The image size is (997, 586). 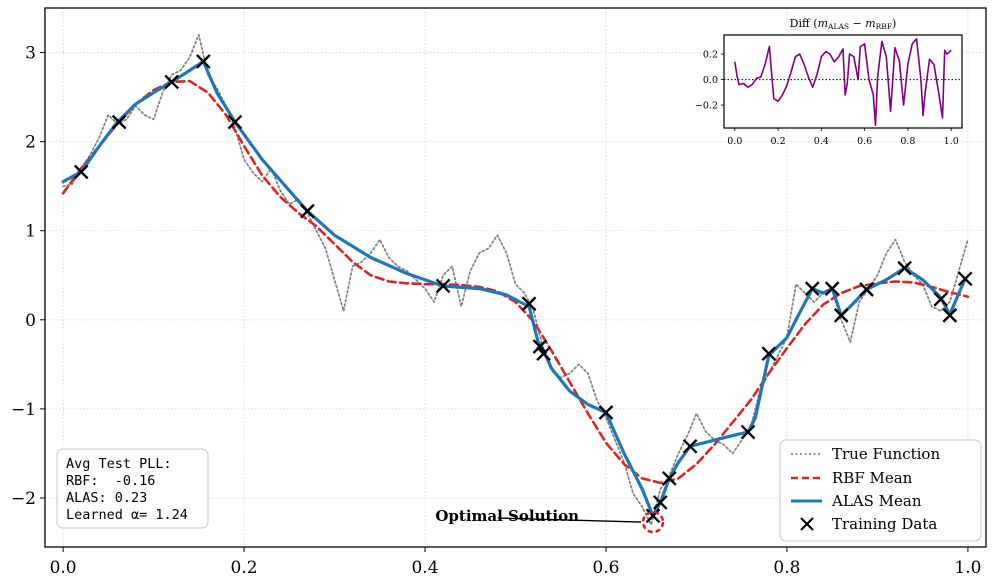 I want to click on legend-frame, so click(x=880, y=490).